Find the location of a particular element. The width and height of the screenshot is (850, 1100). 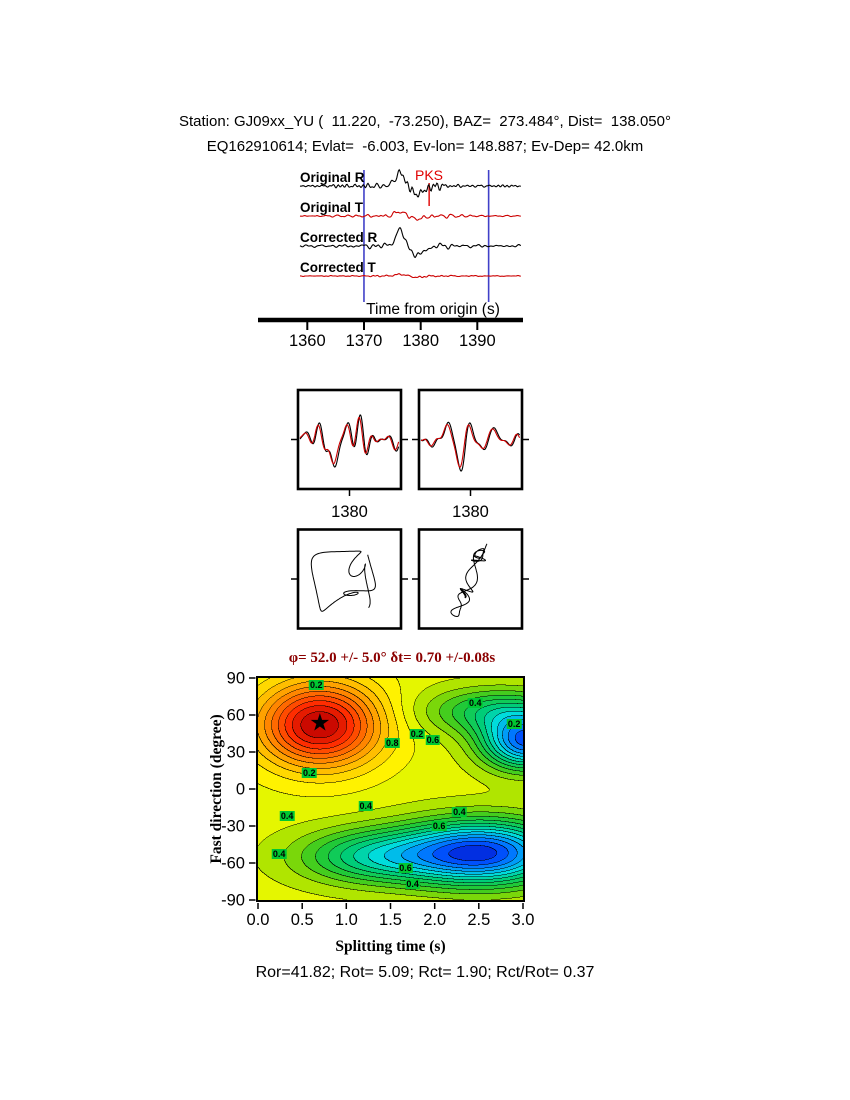

contour-frame is located at coordinates (390, 789).